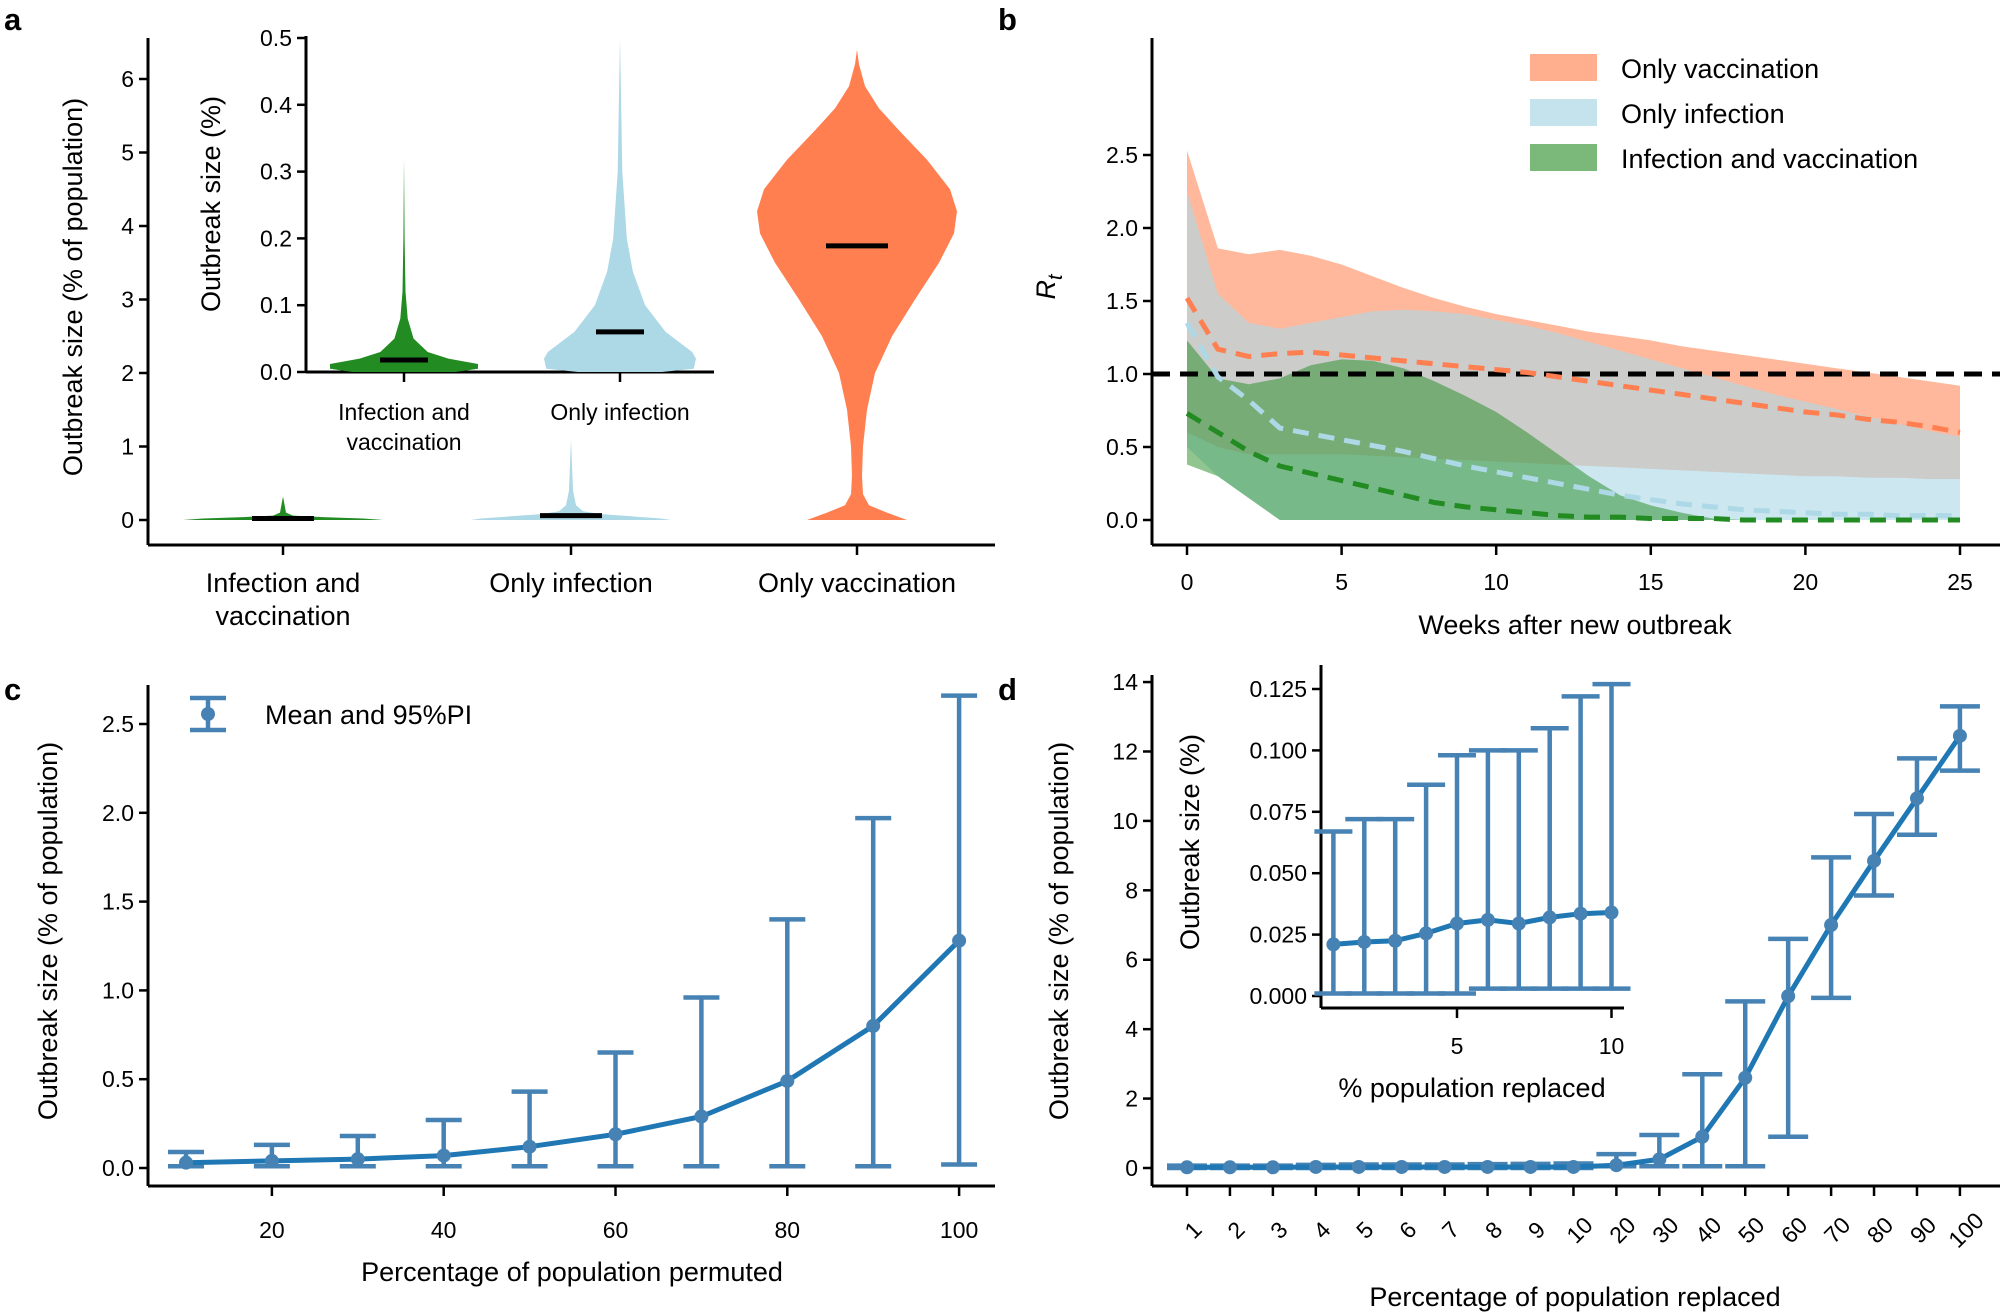 This screenshot has height=1315, width=2000. Describe the element at coordinates (13, 19) in the screenshot. I see `panel-letter-a: a` at that location.